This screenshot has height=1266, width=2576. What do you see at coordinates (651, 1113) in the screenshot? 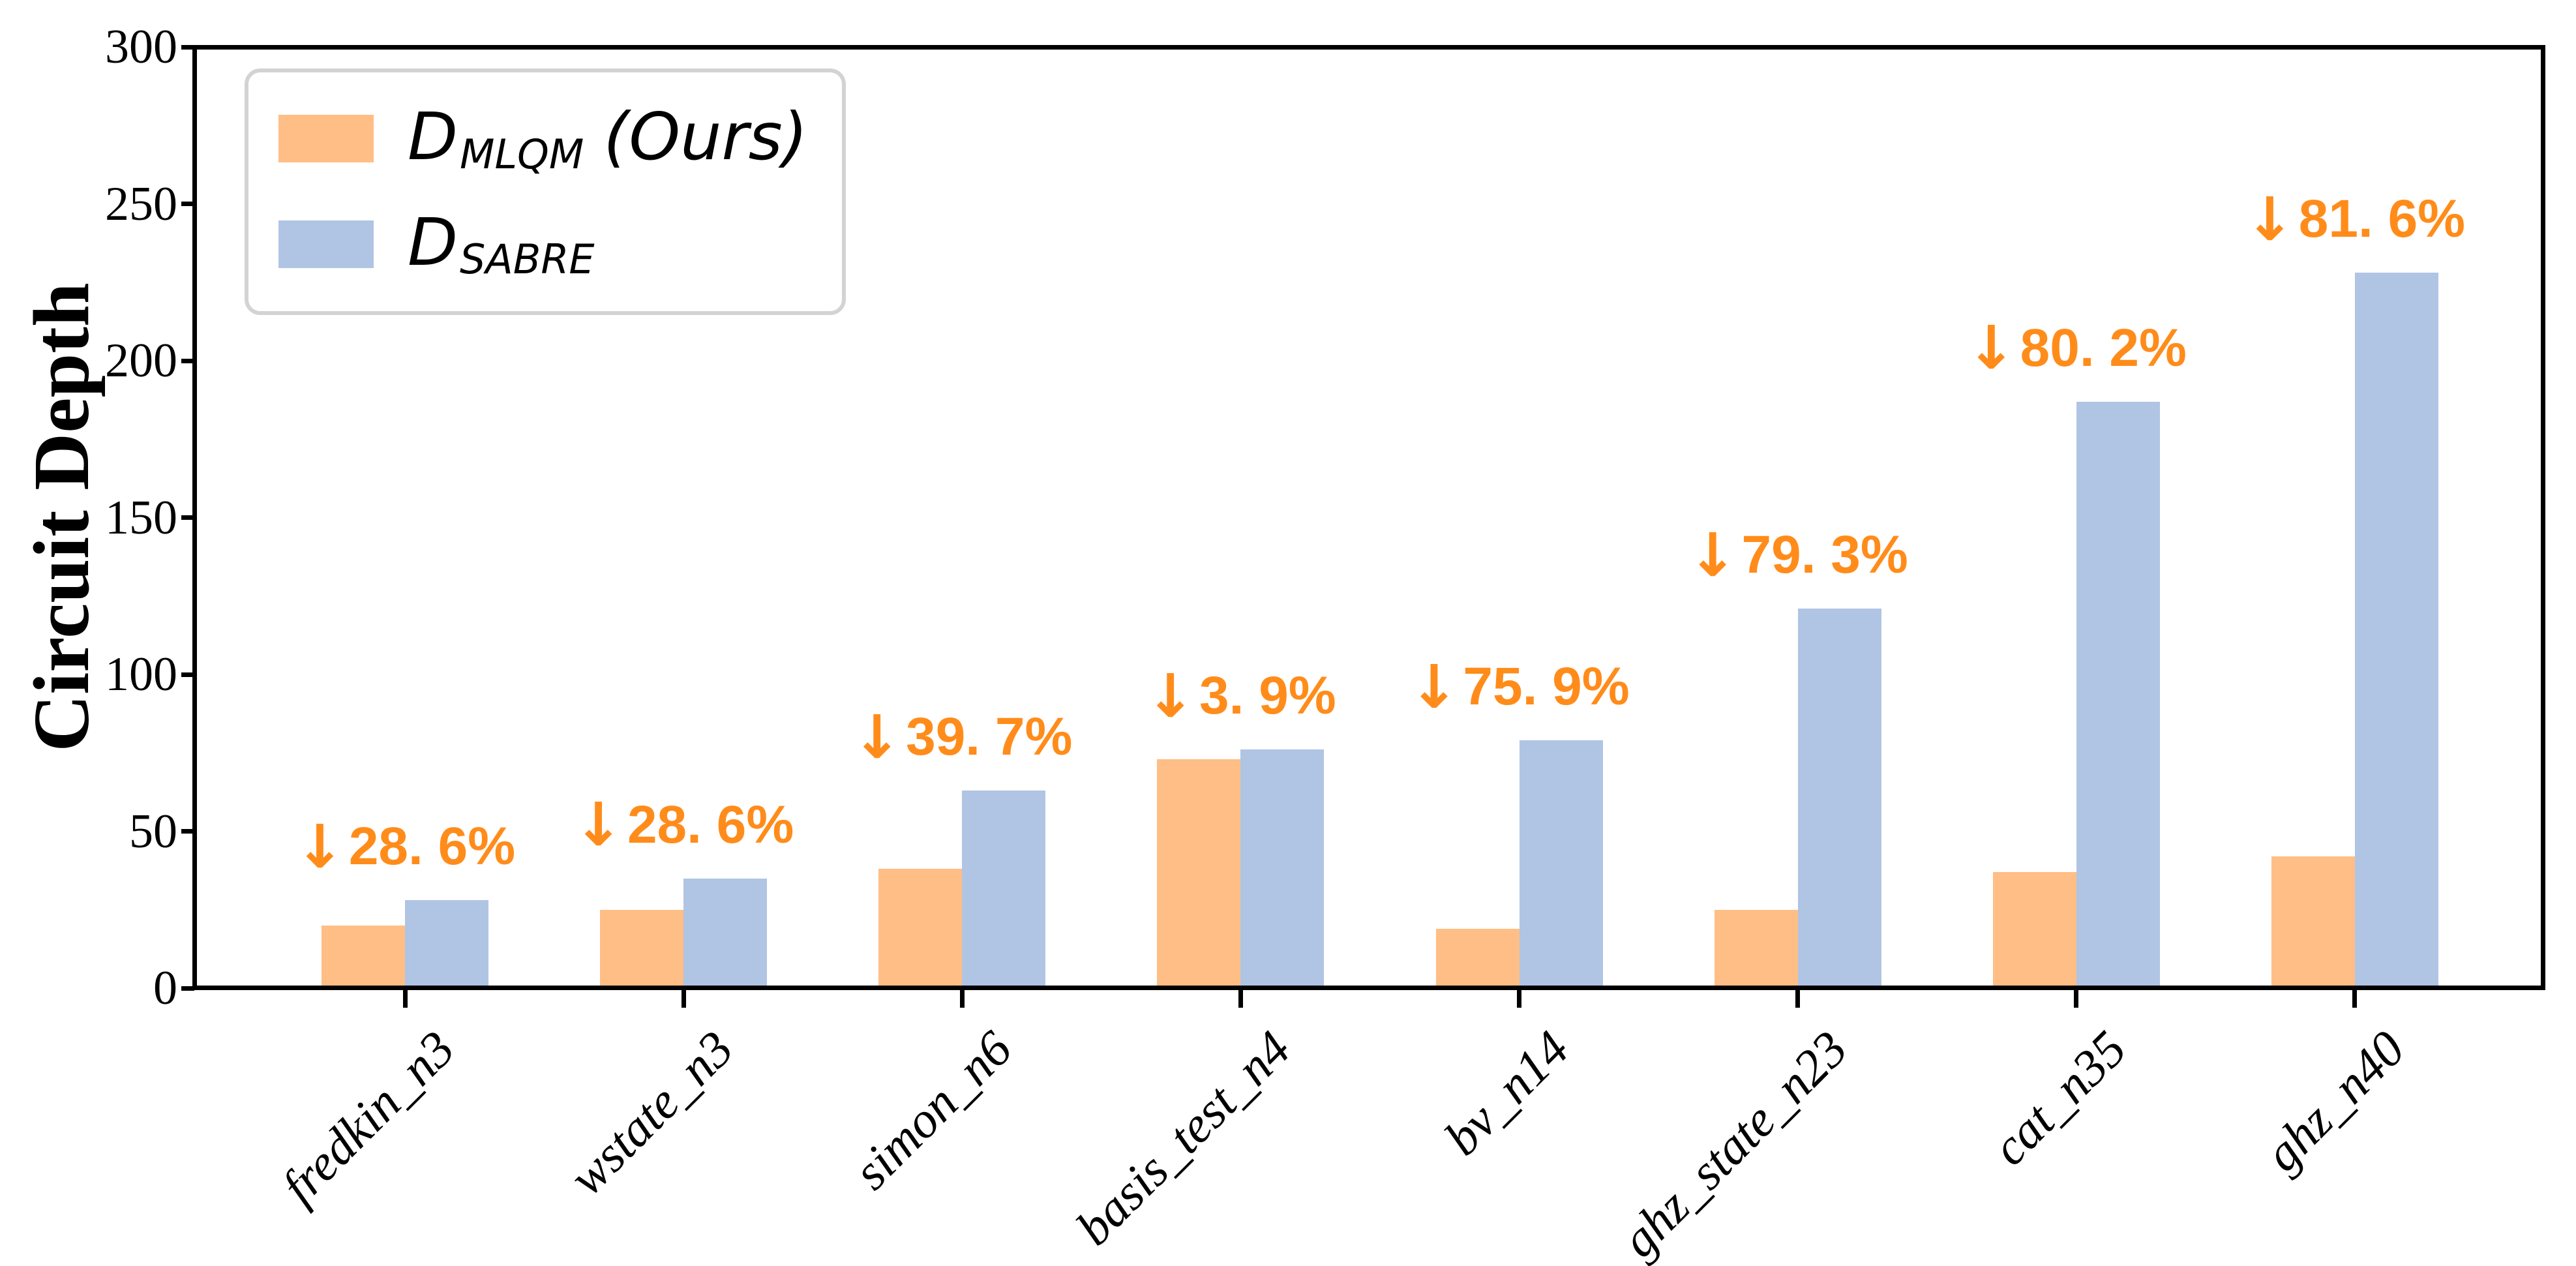
I see `x-tick-label-wstate_n3: wstate_n3` at bounding box center [651, 1113].